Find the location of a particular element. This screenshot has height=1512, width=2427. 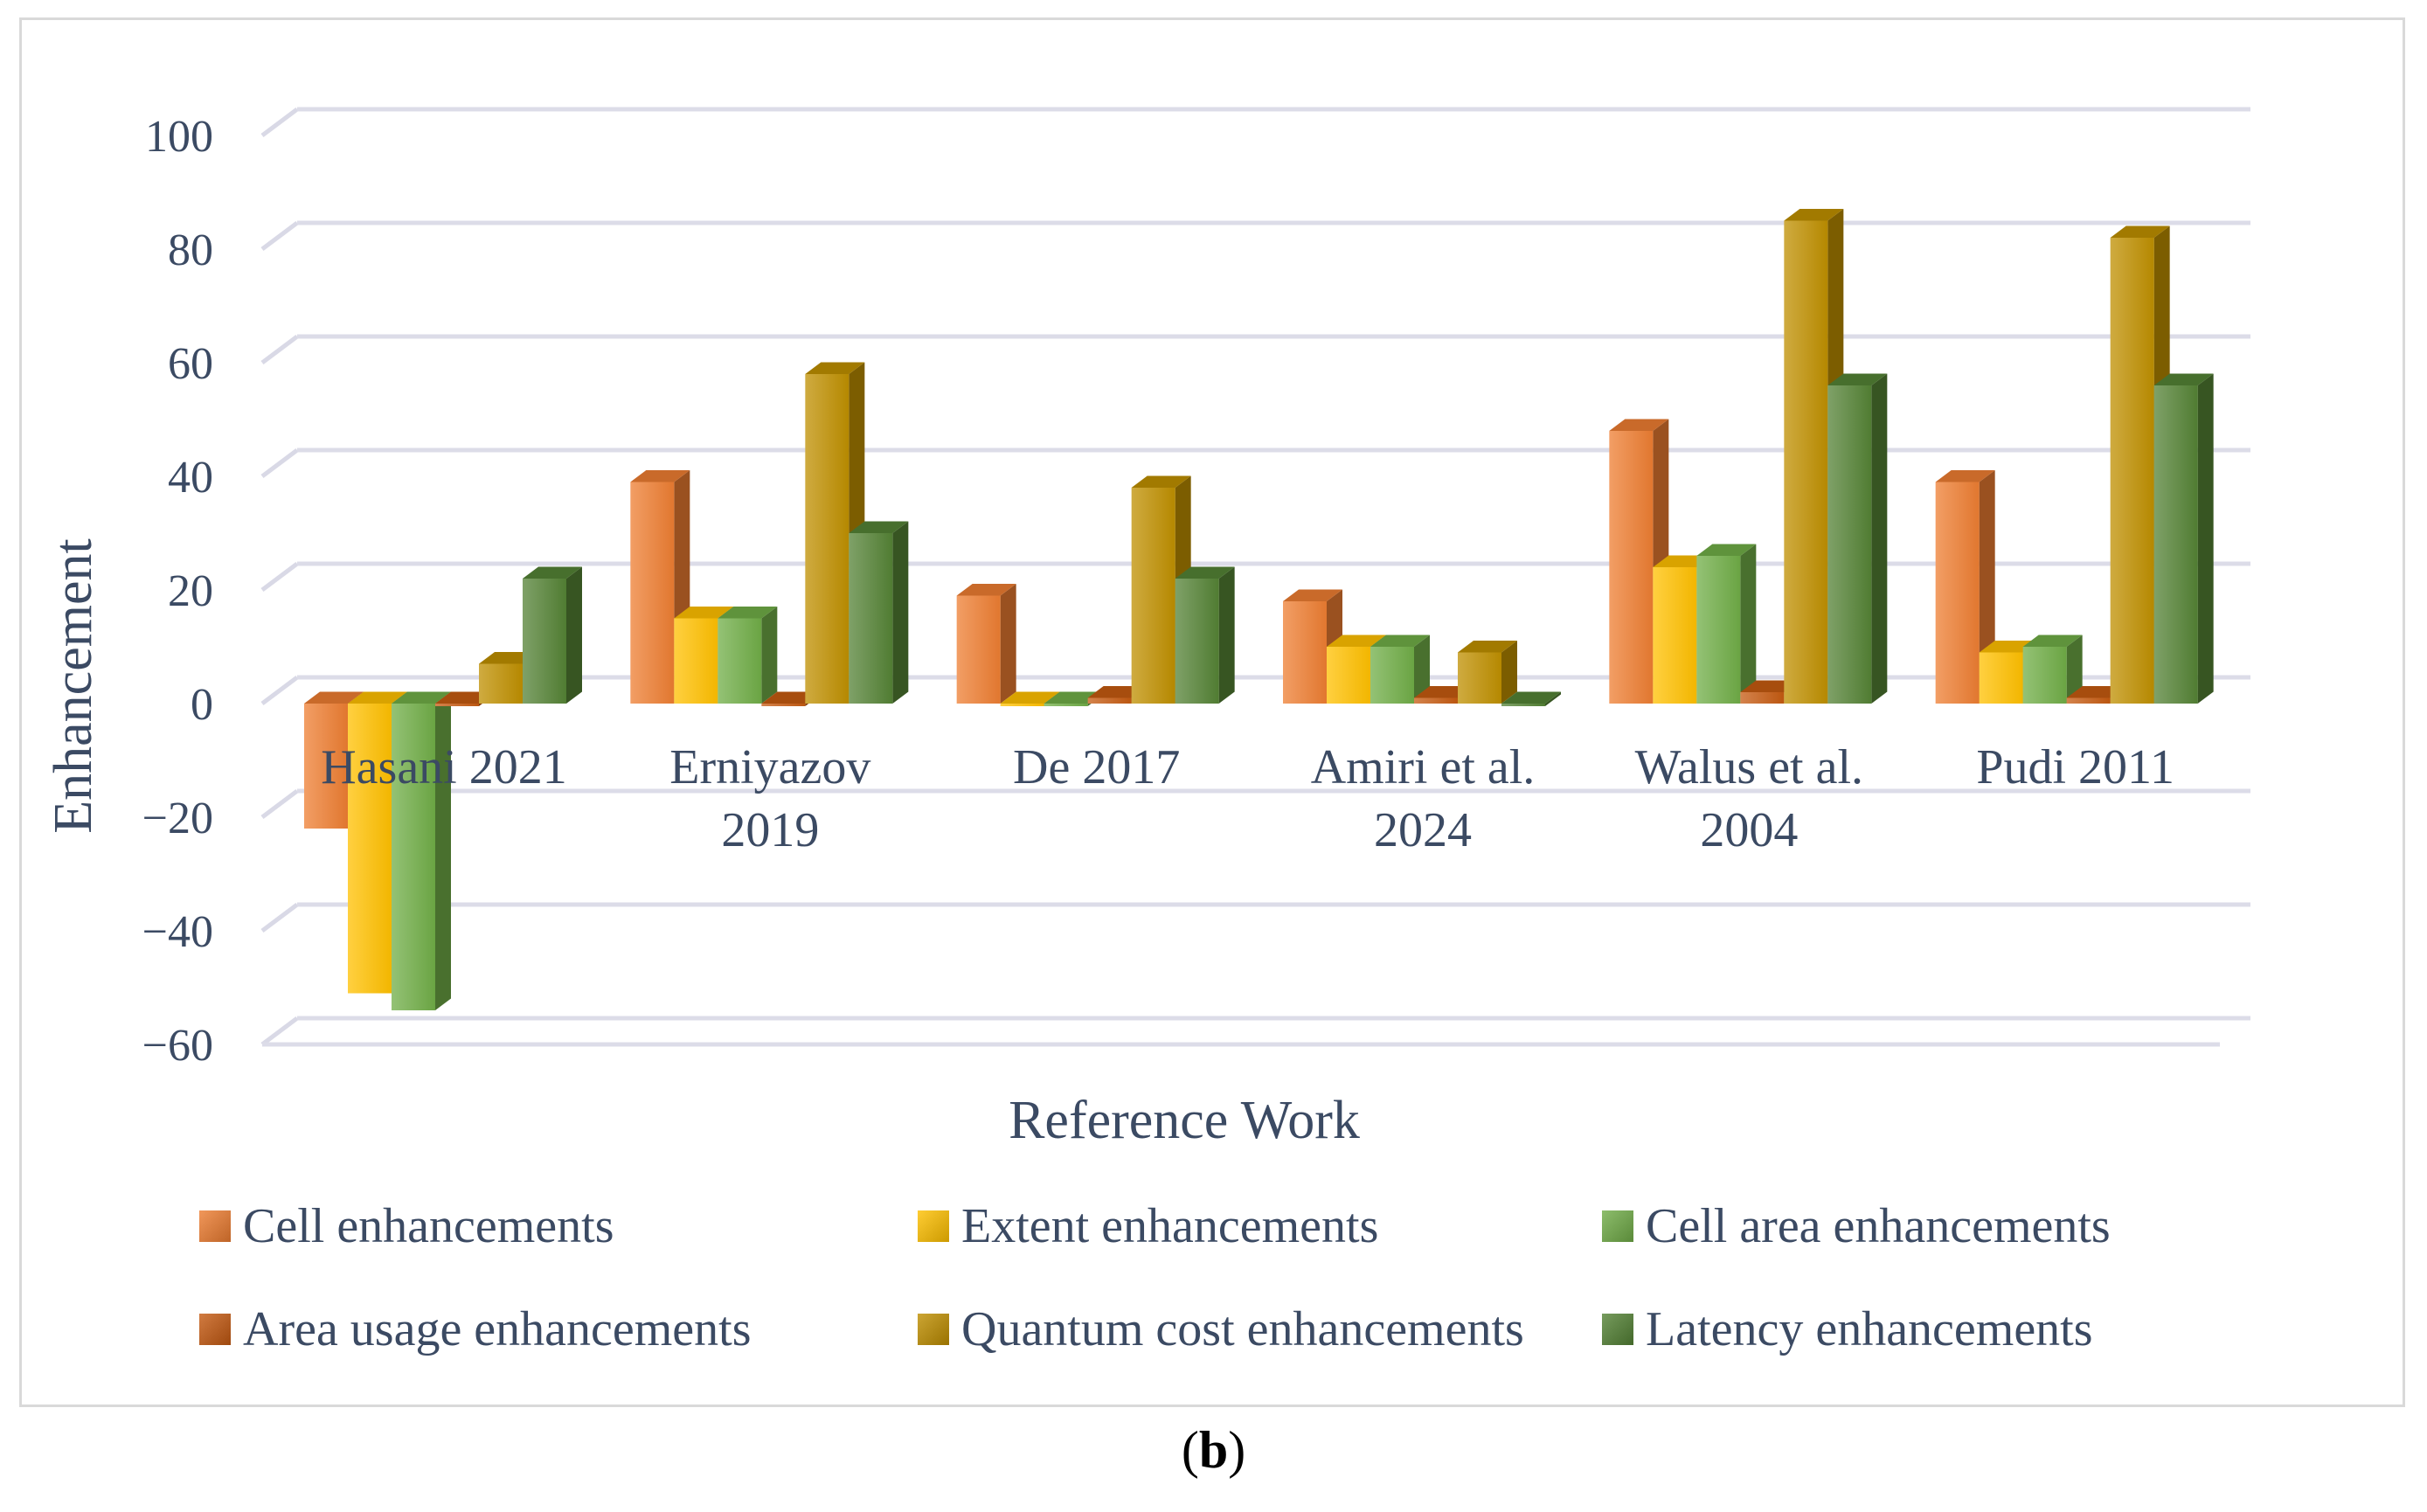

figure-caption-letter: b is located at coordinates (1213, 1450).